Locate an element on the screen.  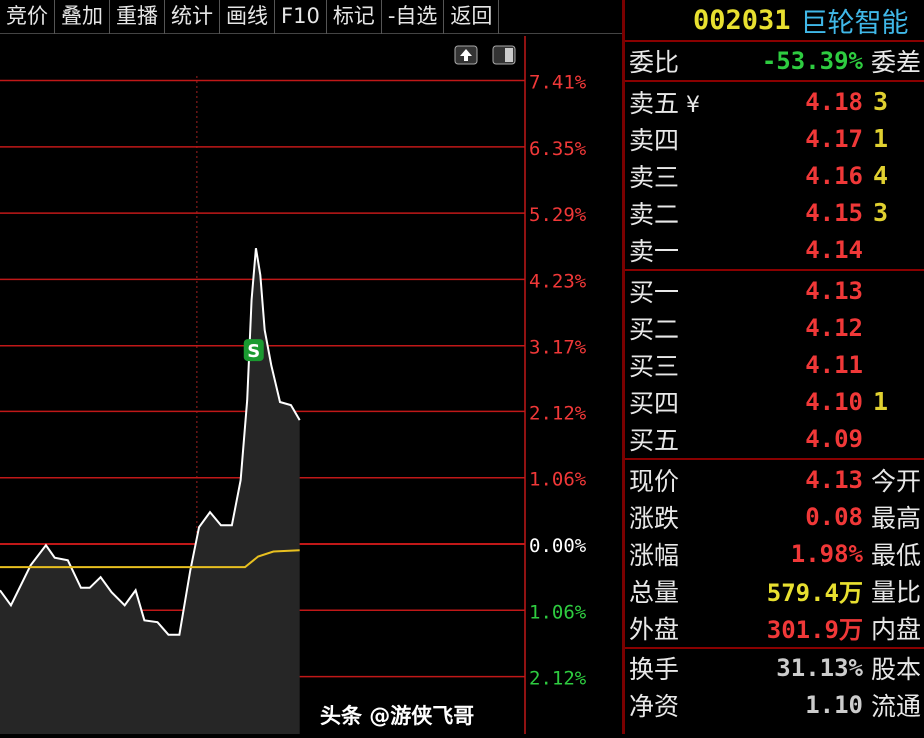
sell-row: 卖四 4.17 1 is located at coordinates (774, 138).